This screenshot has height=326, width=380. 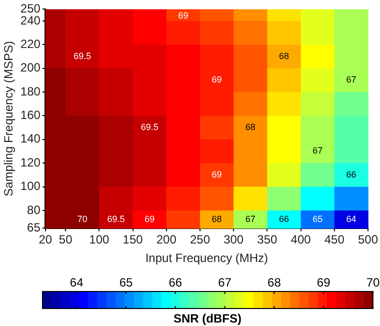 What do you see at coordinates (225, 282) in the screenshot?
I see `color-bar-label: 67` at bounding box center [225, 282].